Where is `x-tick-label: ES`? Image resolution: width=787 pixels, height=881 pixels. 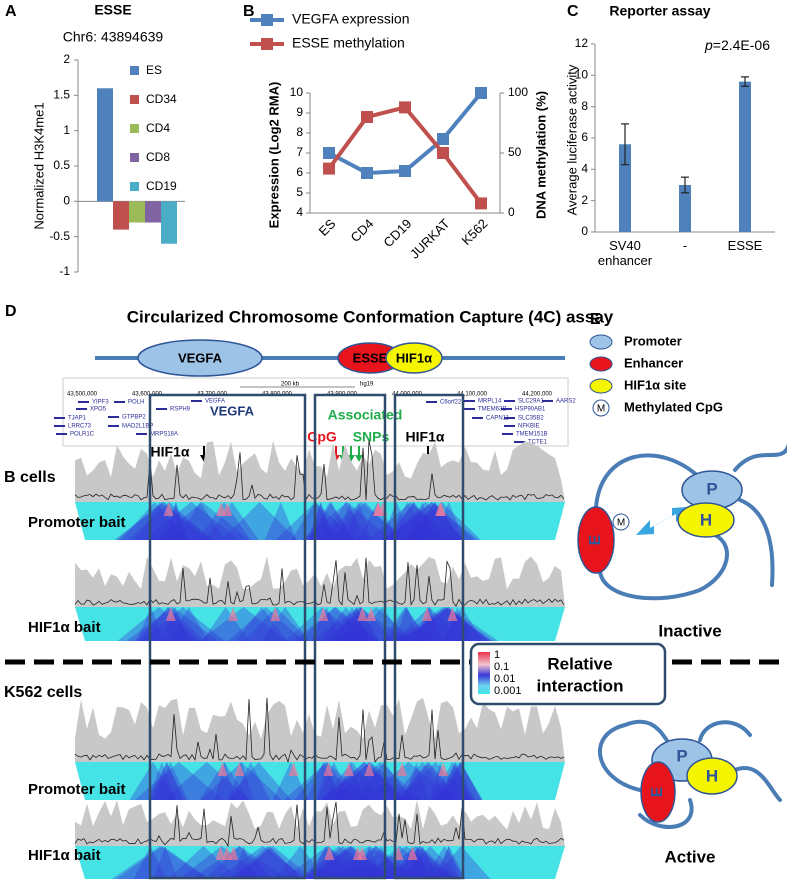 x-tick-label: ES is located at coordinates (327, 227).